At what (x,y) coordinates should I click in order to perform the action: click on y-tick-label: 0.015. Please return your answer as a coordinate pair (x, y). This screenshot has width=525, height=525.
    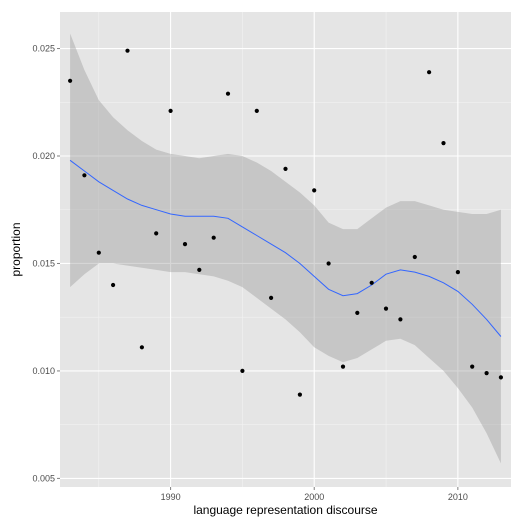
    Looking at the image, I should click on (43, 263).